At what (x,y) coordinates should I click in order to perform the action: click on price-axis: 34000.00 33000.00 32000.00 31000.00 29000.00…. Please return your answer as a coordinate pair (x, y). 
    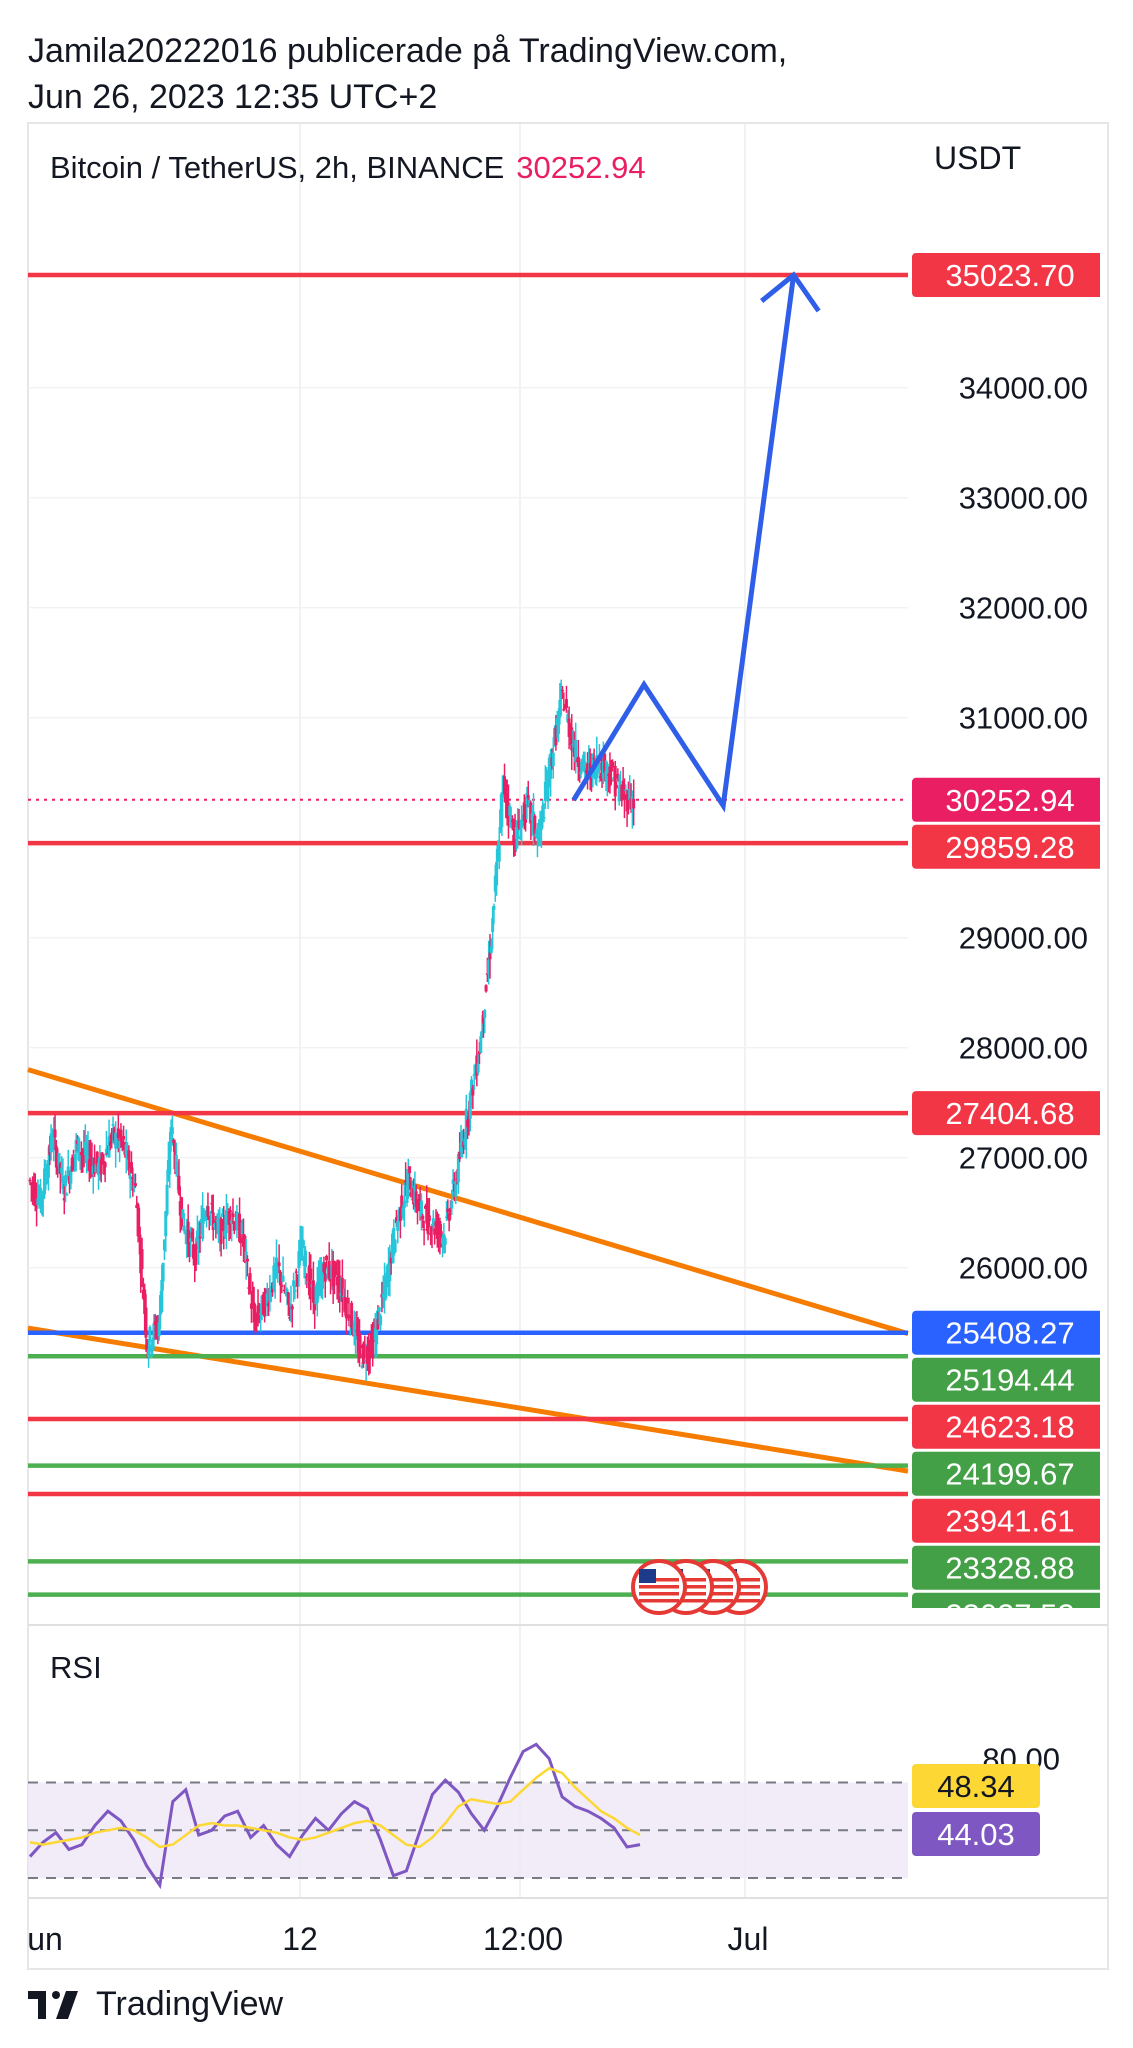
    Looking at the image, I should click on (1023, 828).